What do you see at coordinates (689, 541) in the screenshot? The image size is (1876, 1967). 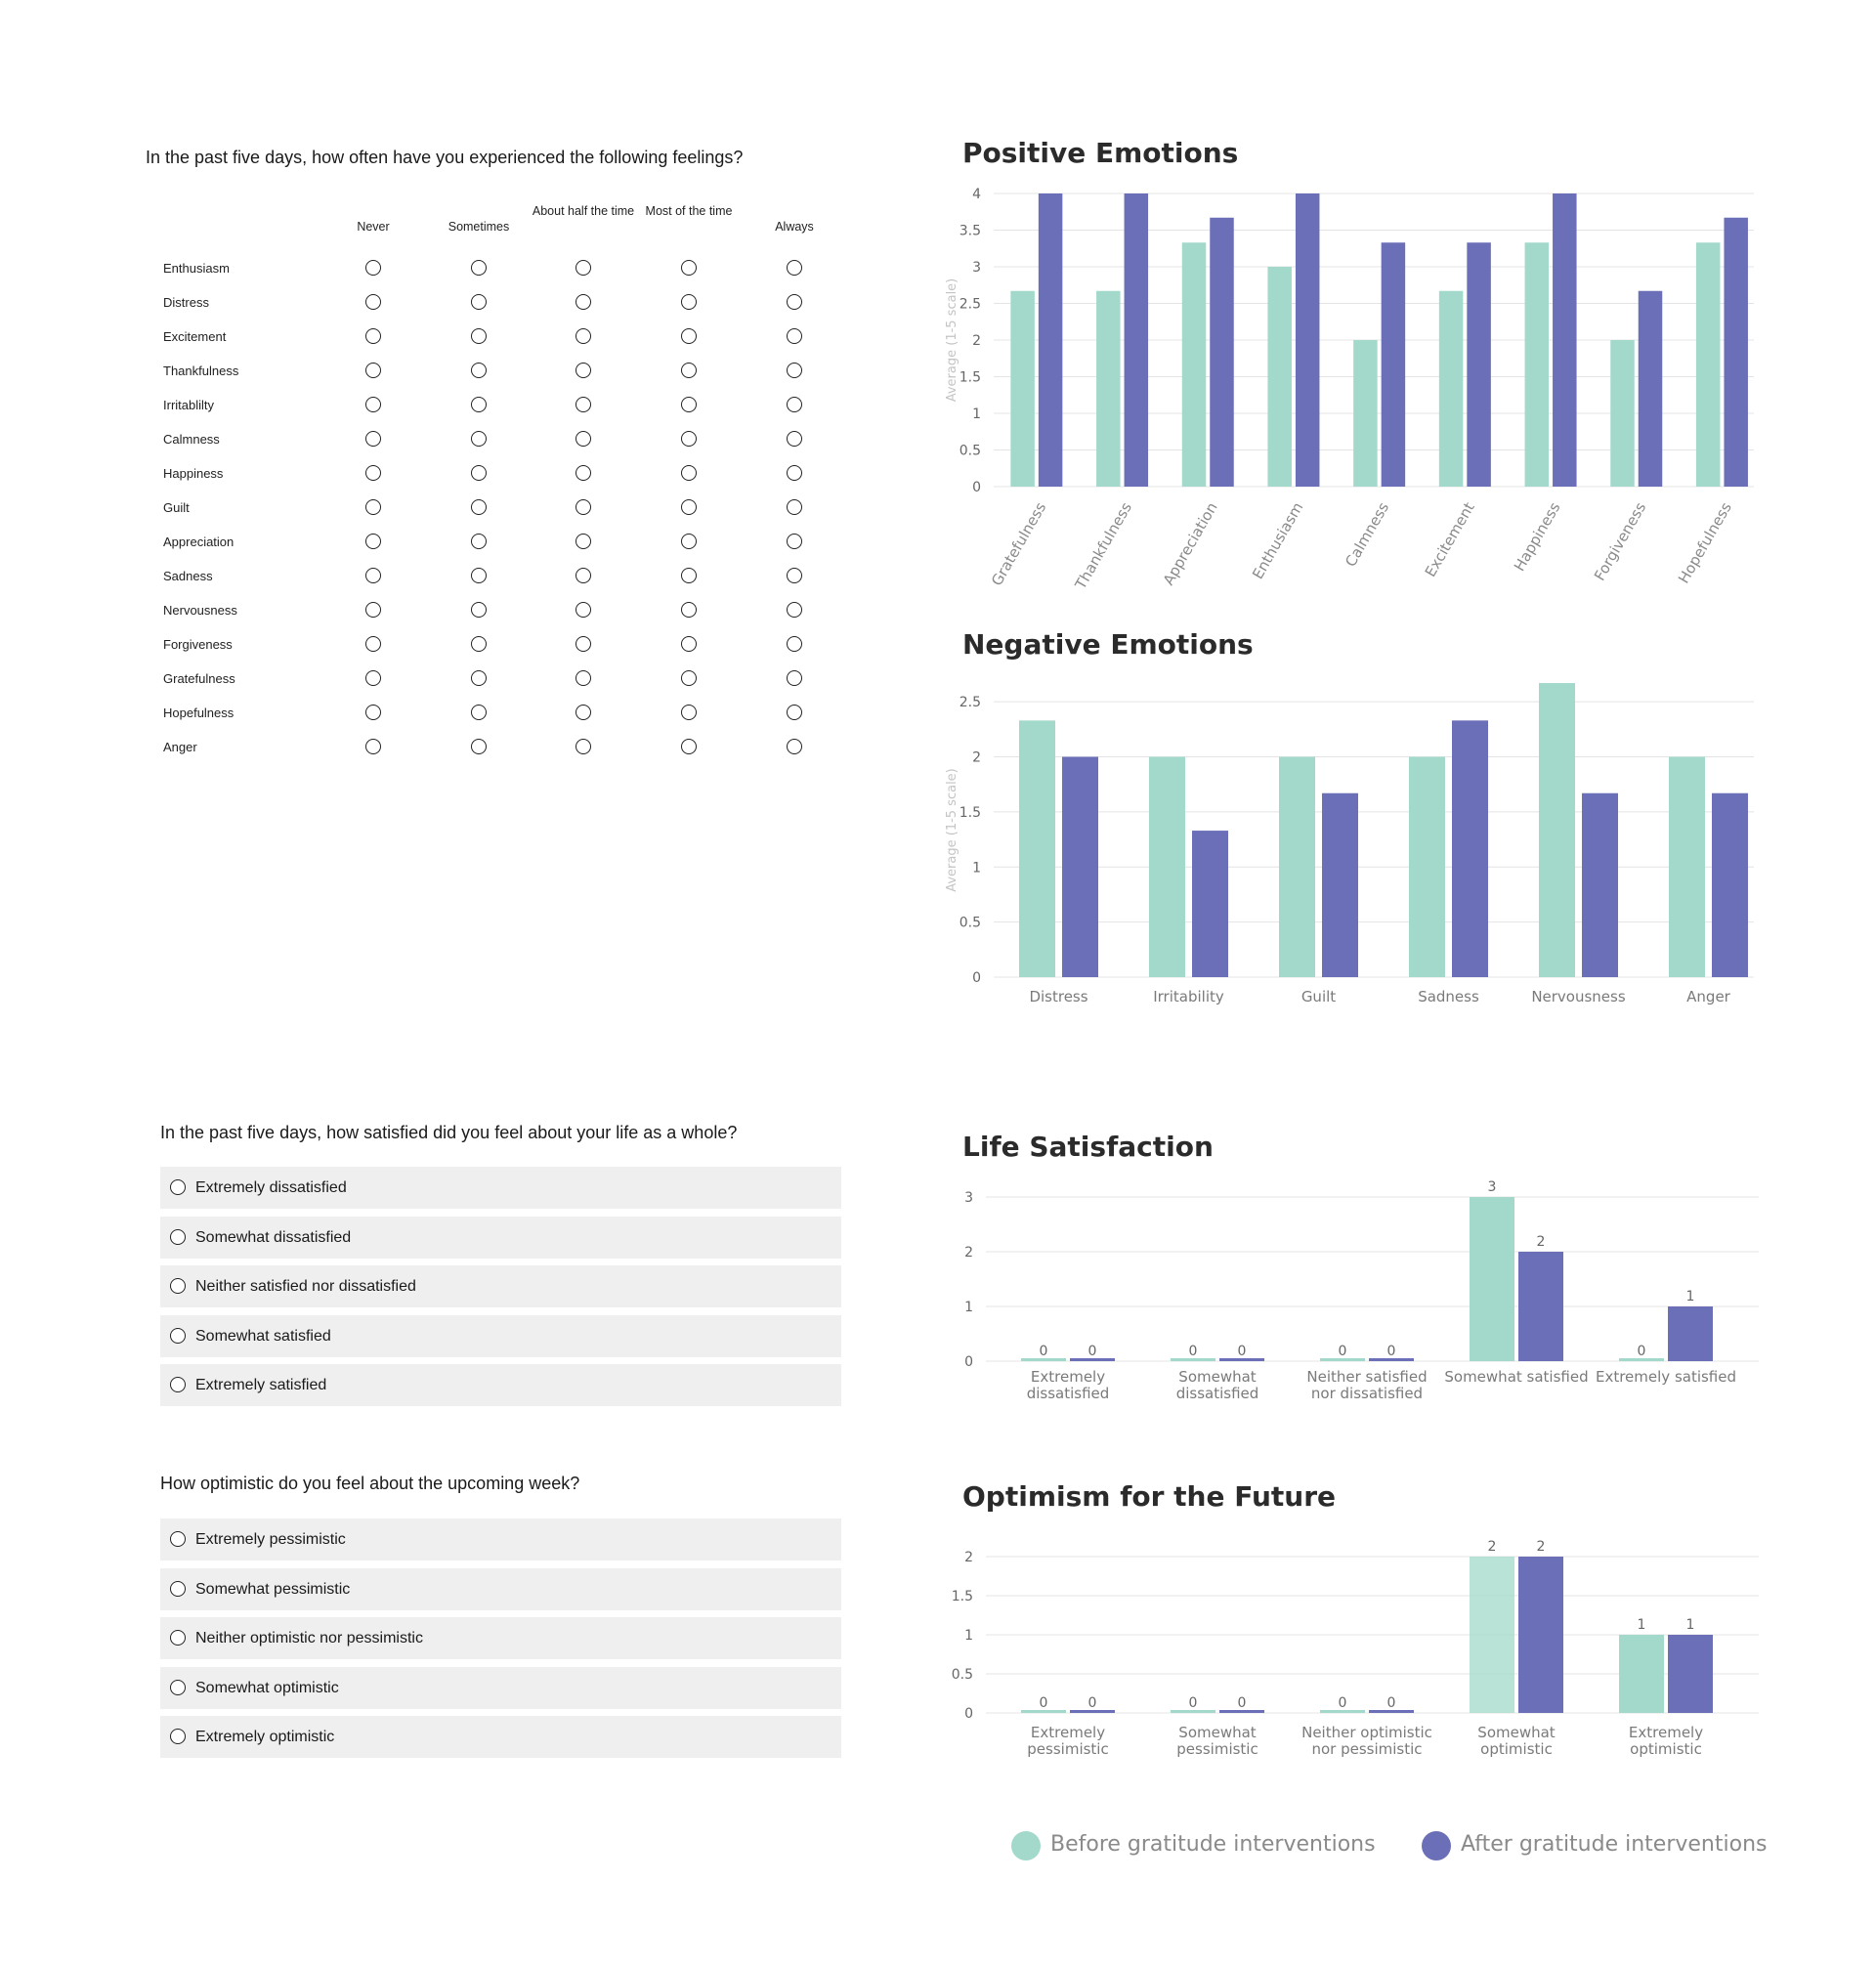 I see `radio-appreciation-most-of-the-time` at bounding box center [689, 541].